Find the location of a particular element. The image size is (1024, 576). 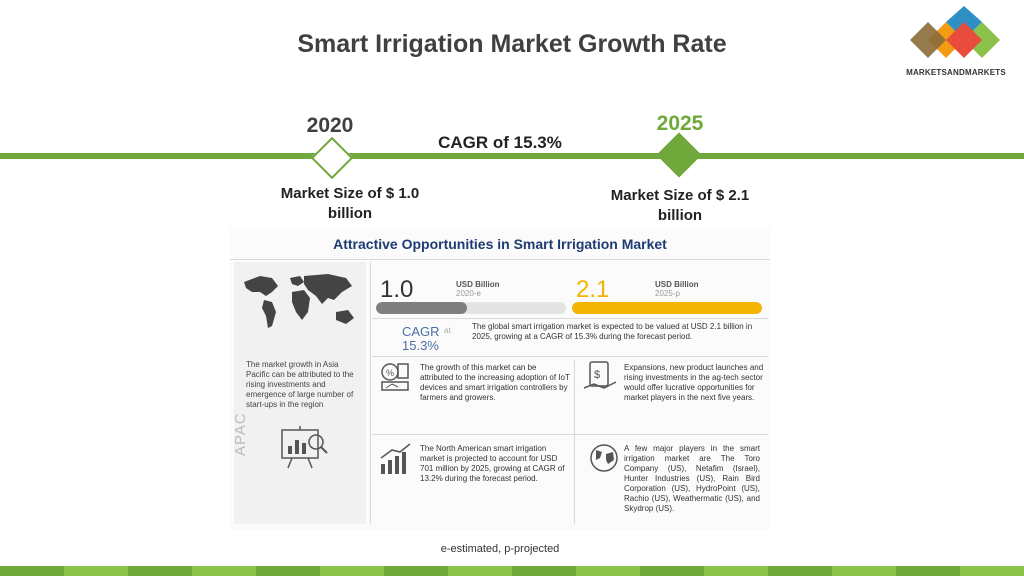

bar-2025 is located at coordinates (667, 308).